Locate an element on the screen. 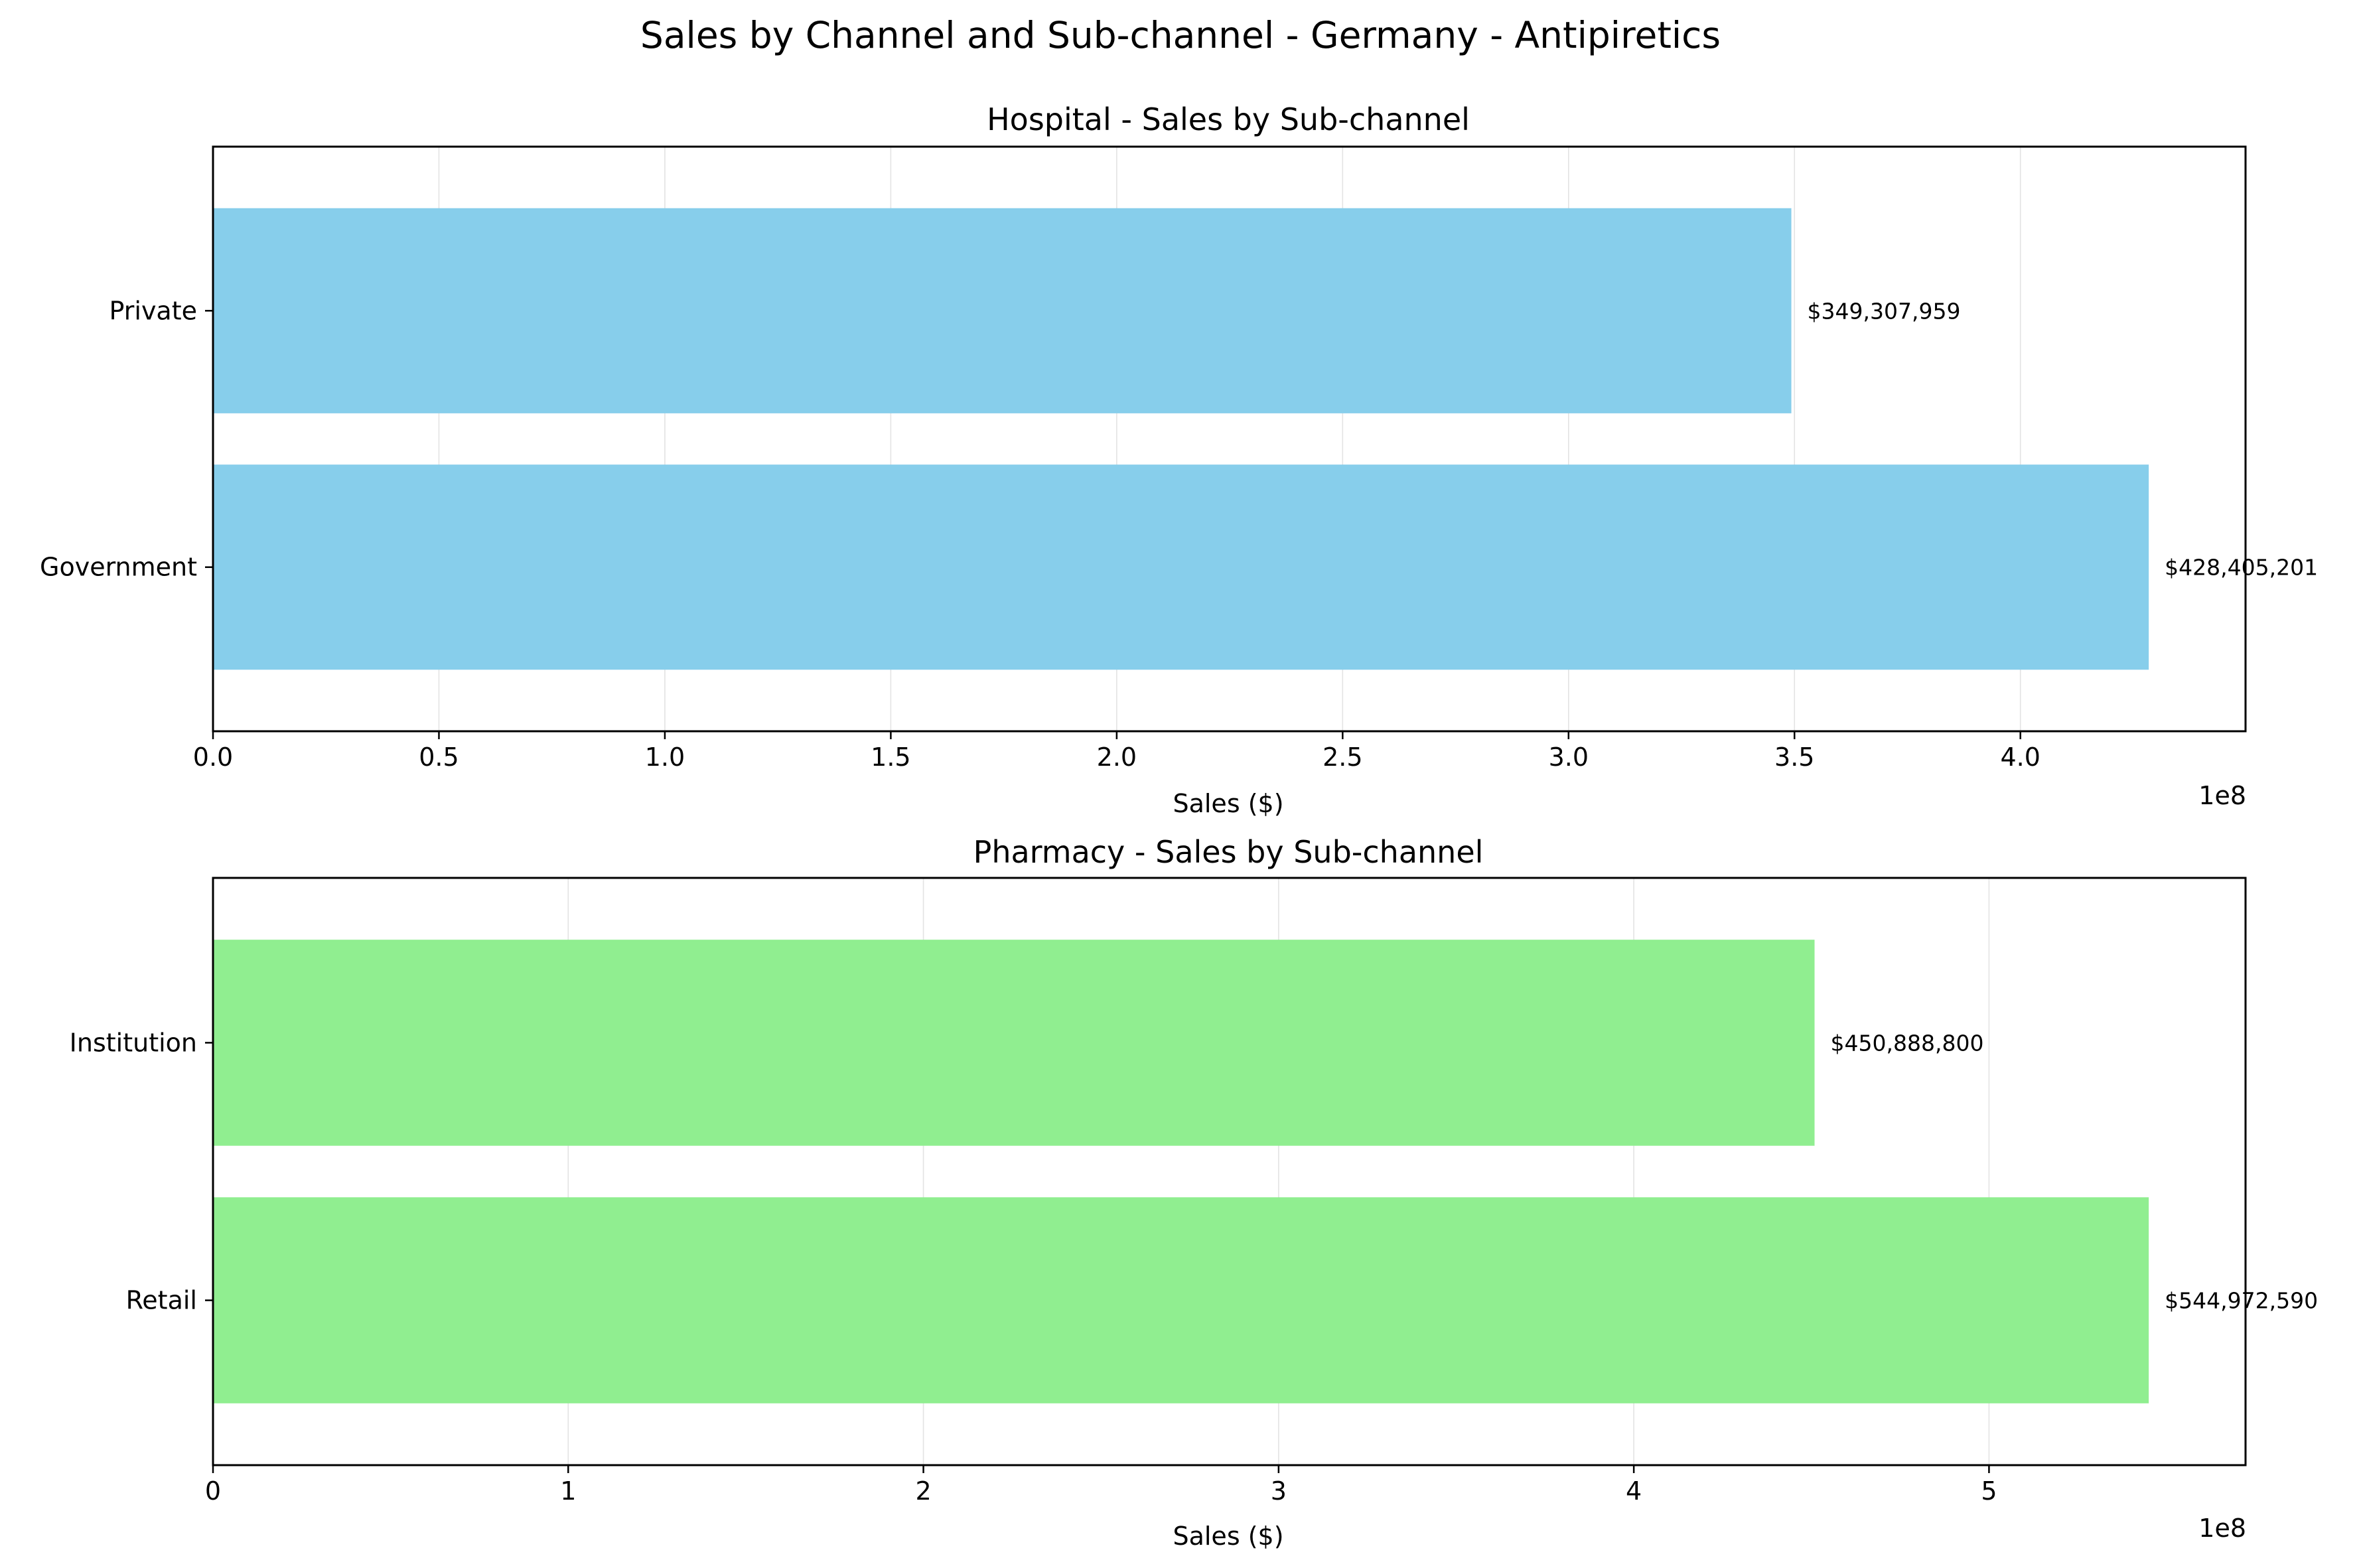 The image size is (2361, 1568). hospital-panel-title: Hospital - Sales by Sub-channel is located at coordinates (1228, 119).